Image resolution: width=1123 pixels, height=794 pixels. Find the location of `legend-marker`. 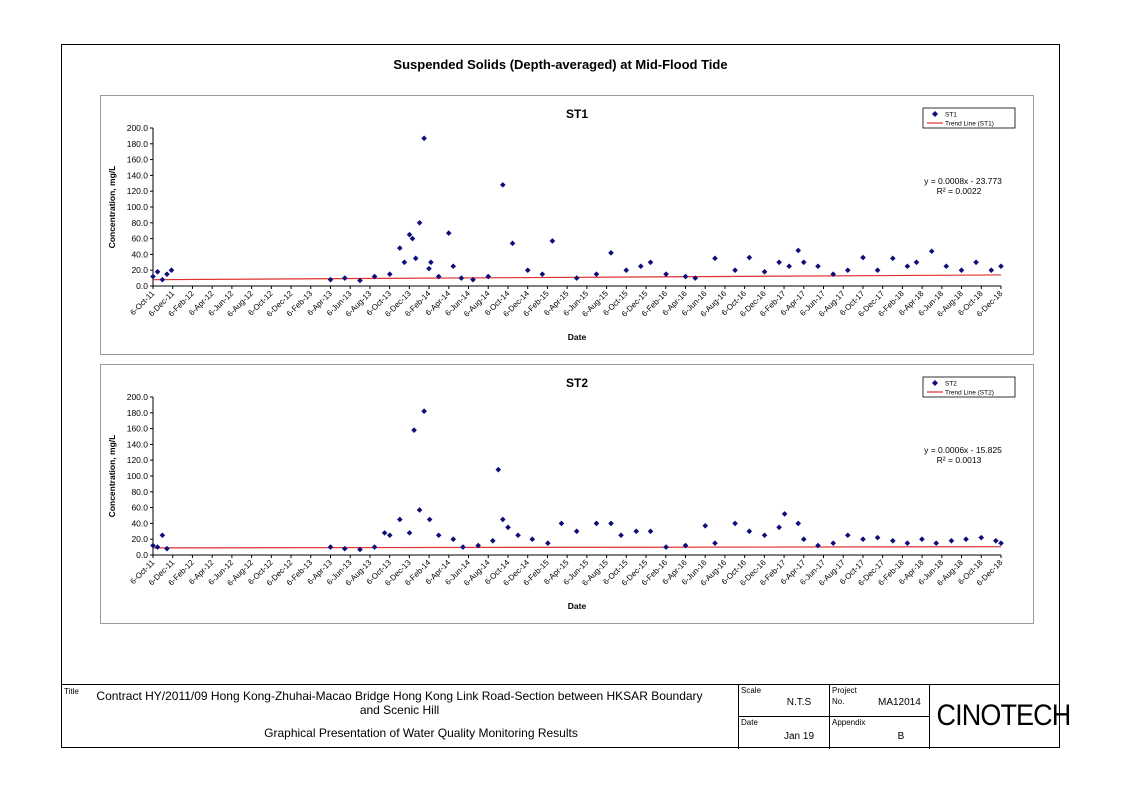

legend-marker is located at coordinates (935, 383).